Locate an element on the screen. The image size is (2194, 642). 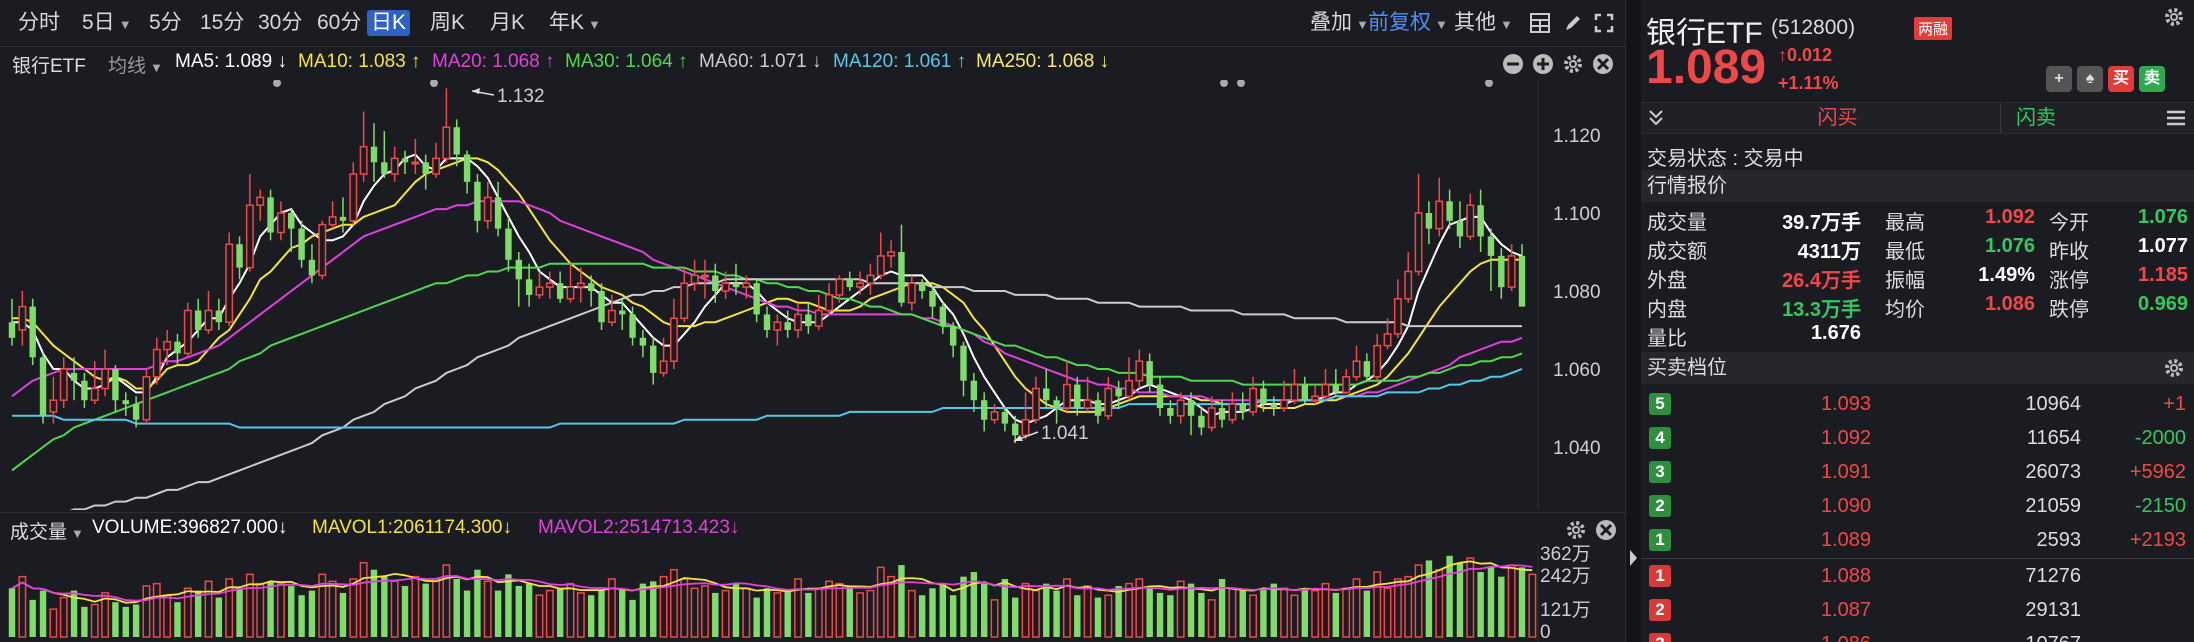
other-dropdown: 其他 ▼ is located at coordinates (1483, 22).